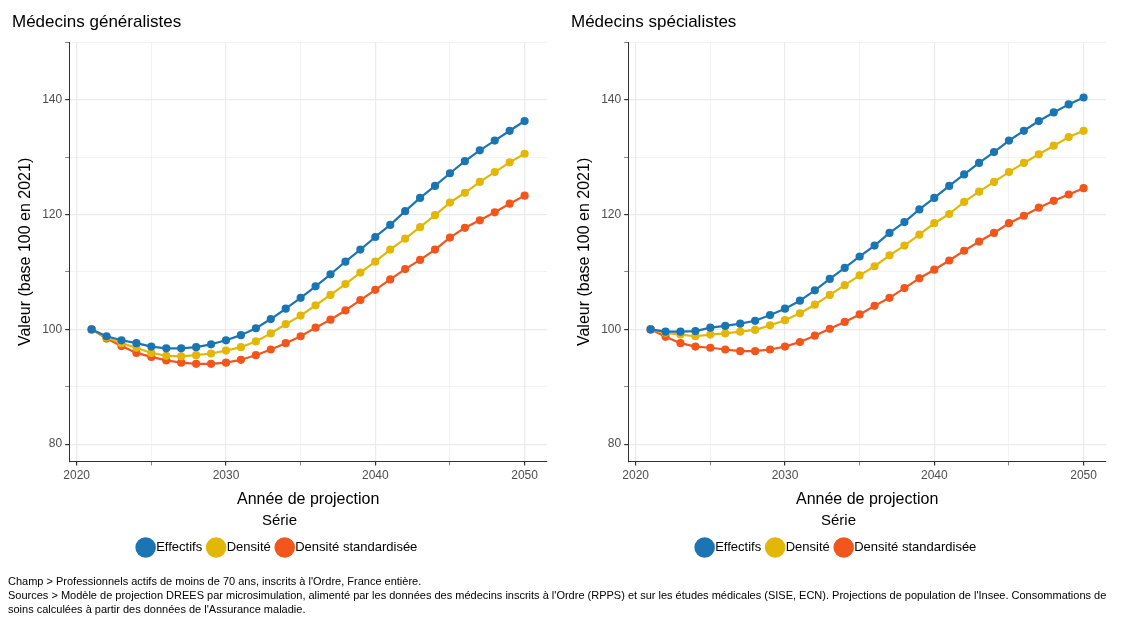  What do you see at coordinates (215, 581) in the screenshot?
I see `text: Champ > Professionnels actifs de moins de 70 ans, inscrits à l'Ordre, France entière.` at bounding box center [215, 581].